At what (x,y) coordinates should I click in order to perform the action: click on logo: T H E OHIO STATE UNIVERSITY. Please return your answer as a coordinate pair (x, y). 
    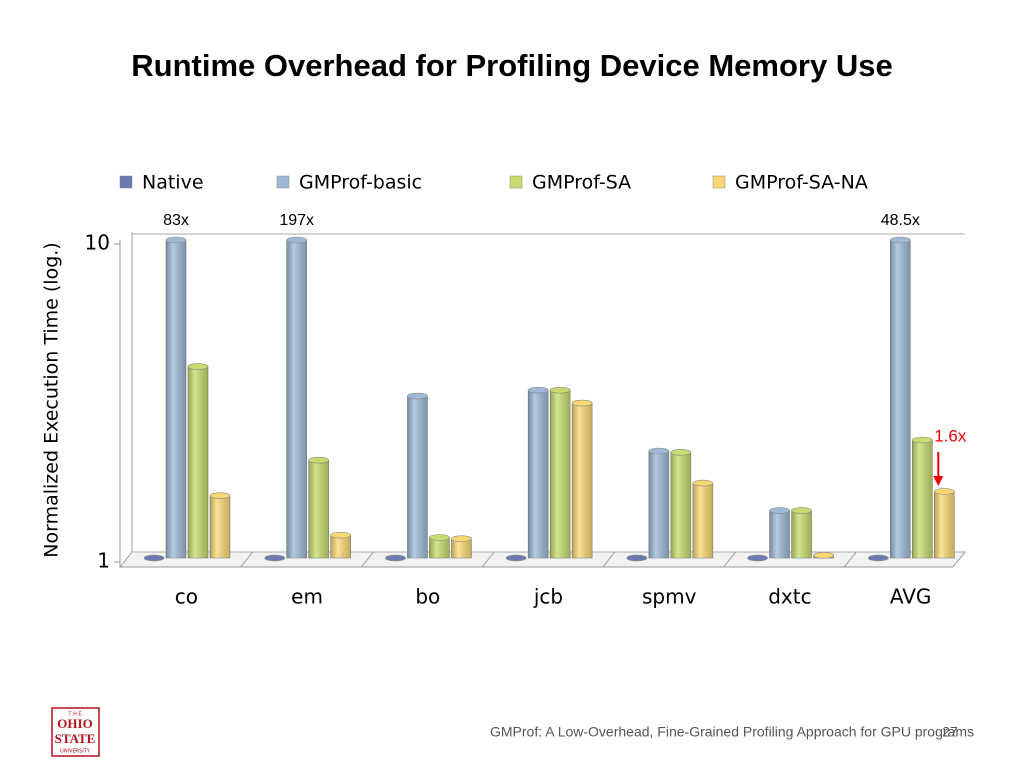
    Looking at the image, I should click on (75, 732).